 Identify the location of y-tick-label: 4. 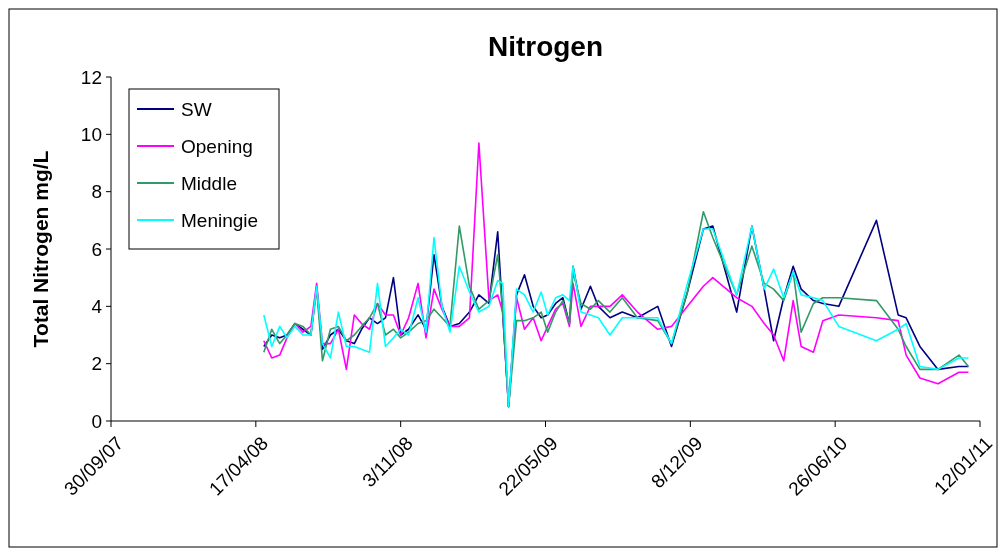
(97, 306).